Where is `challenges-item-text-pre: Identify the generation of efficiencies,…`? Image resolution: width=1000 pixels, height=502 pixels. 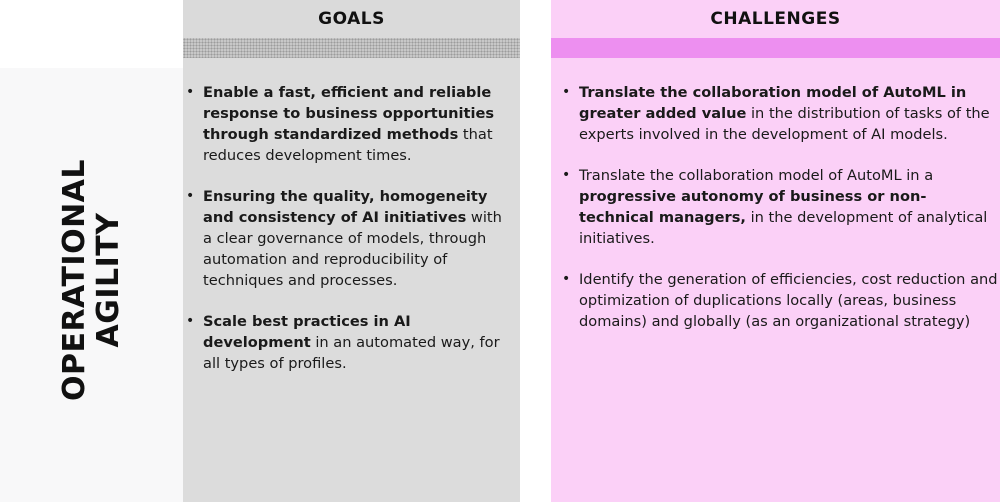
challenges-item-text-pre: Identify the generation of efficiencies,… is located at coordinates (788, 300).